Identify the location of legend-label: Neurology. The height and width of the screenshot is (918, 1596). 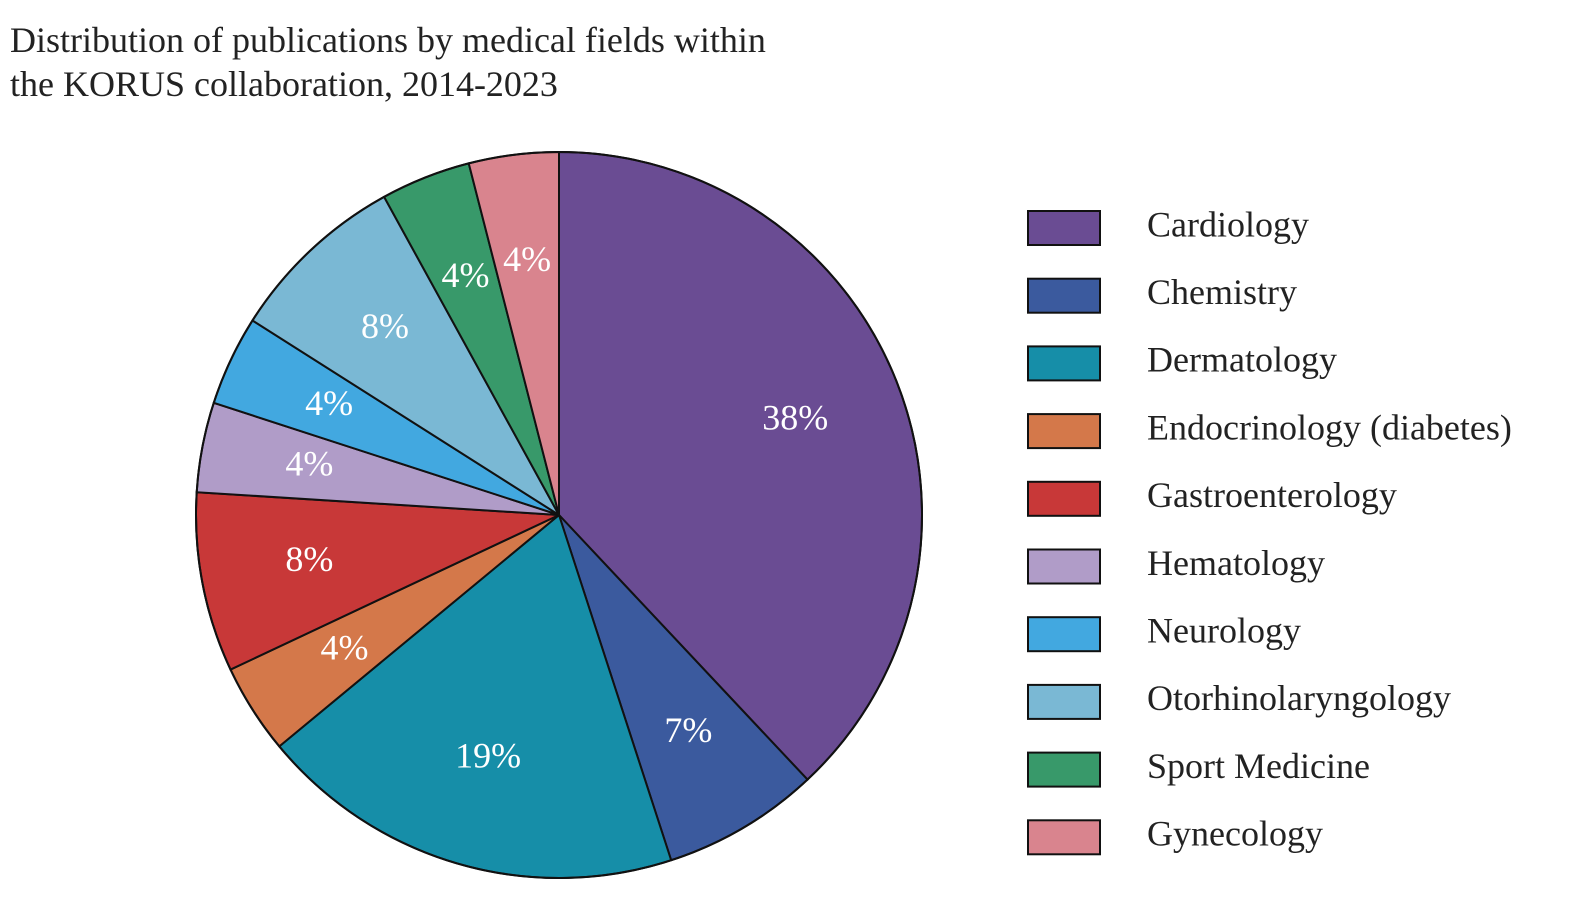
(1224, 630).